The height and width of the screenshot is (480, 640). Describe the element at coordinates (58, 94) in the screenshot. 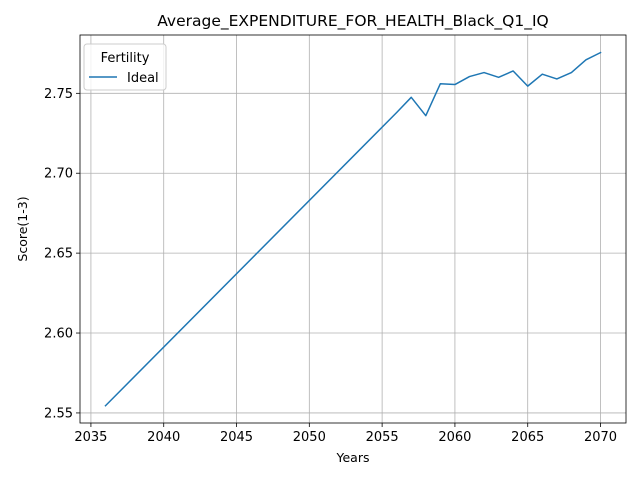

I see `y-tick-label: 2.75` at that location.